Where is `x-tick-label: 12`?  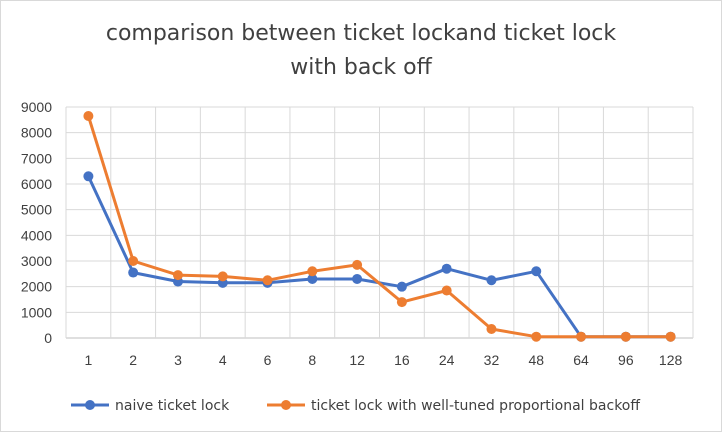
x-tick-label: 12 is located at coordinates (357, 360).